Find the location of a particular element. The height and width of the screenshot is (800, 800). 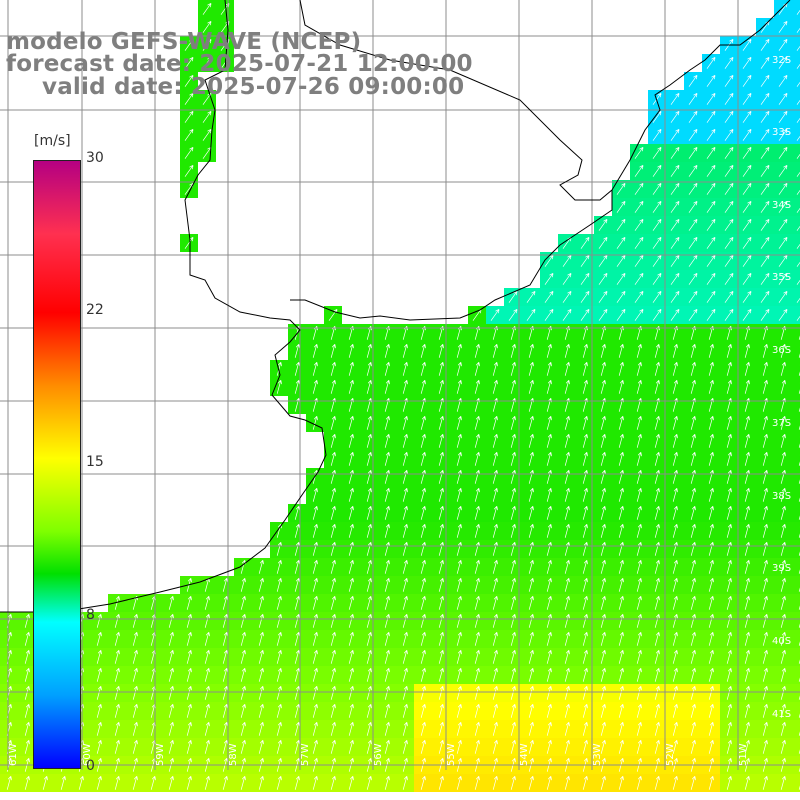

latitude-label: 41S is located at coordinates (781, 714).